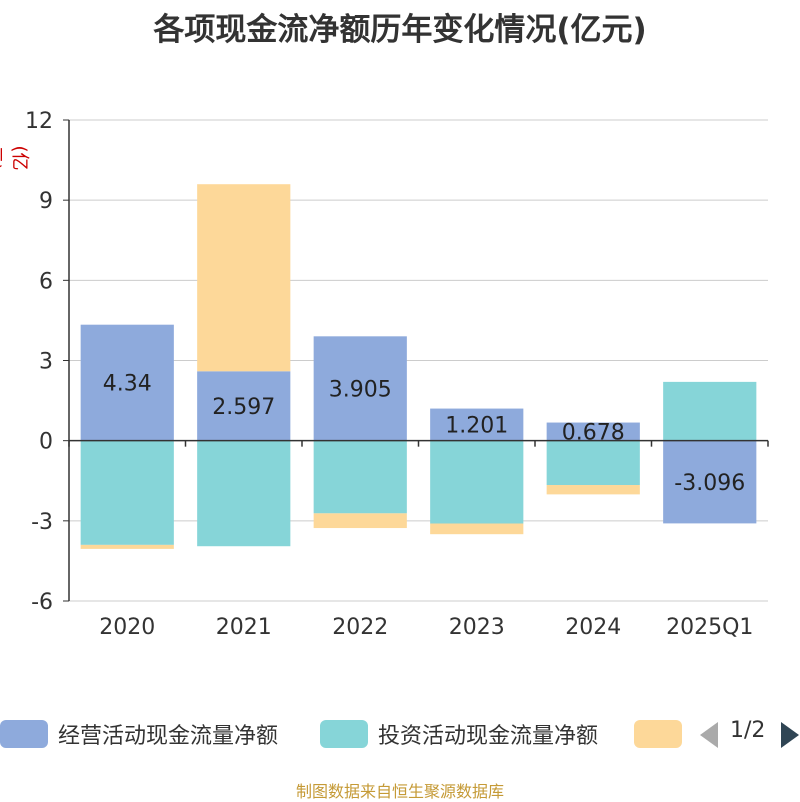 This screenshot has width=800, height=802. What do you see at coordinates (709, 627) in the screenshot?
I see `x-tick-label-2025Q1: 2025Q1` at bounding box center [709, 627].